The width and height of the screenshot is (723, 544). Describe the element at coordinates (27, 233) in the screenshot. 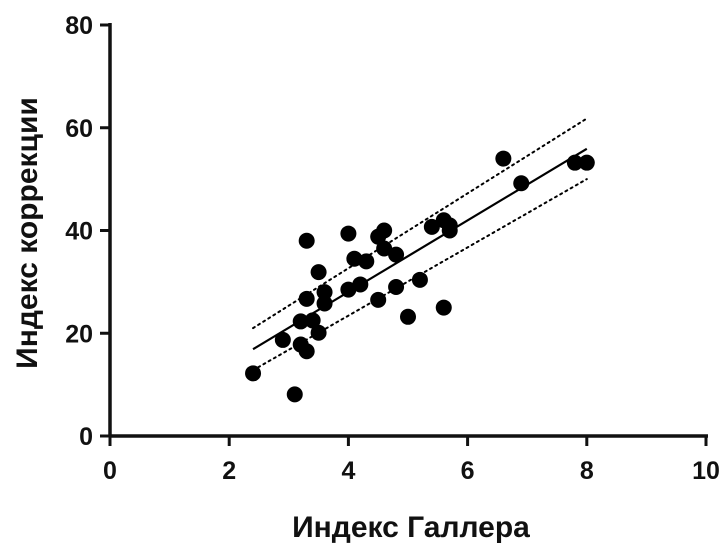

I see `y-axis-title: Индекс коррекции` at that location.